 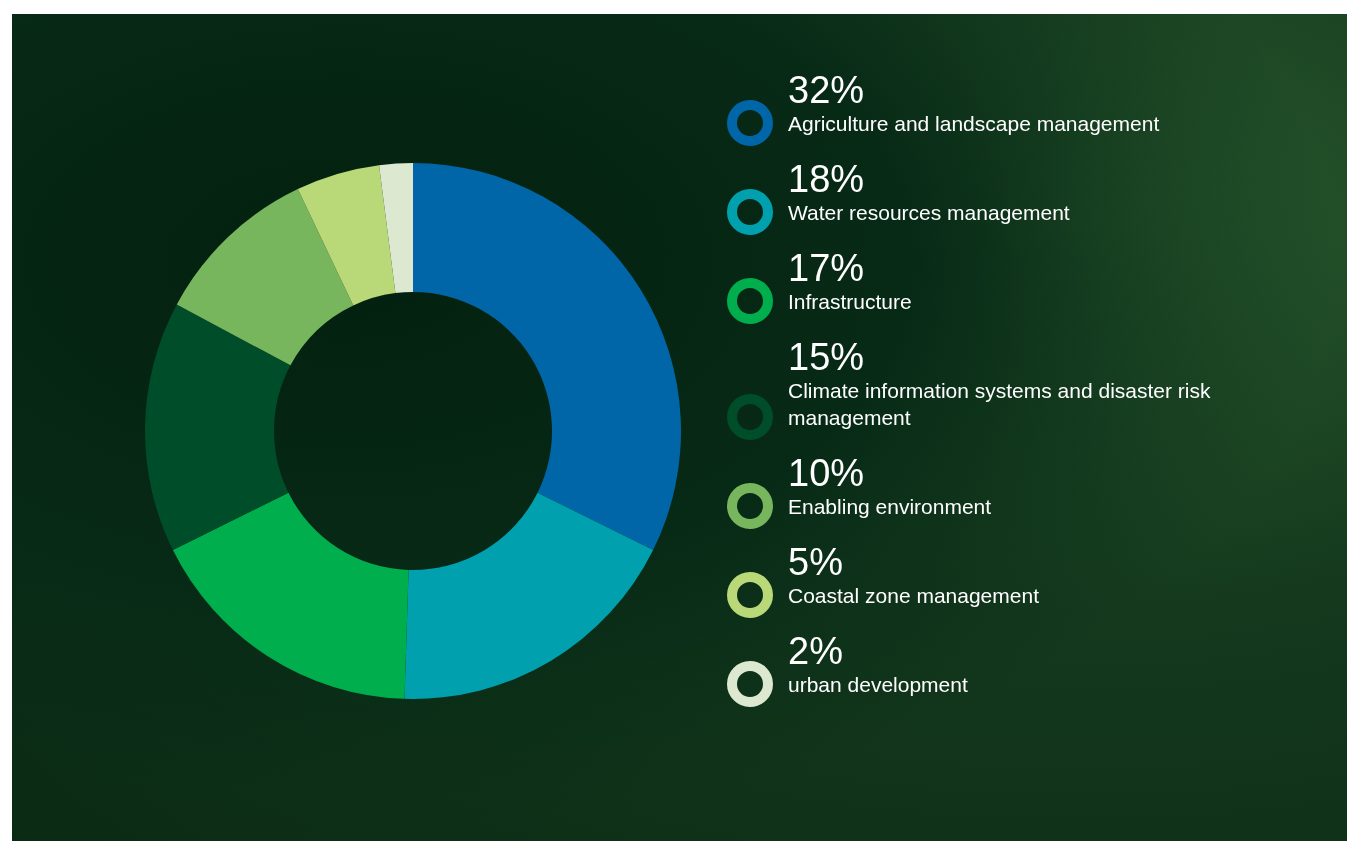 What do you see at coordinates (850, 302) in the screenshot?
I see `legend-label: Infrastructure` at bounding box center [850, 302].